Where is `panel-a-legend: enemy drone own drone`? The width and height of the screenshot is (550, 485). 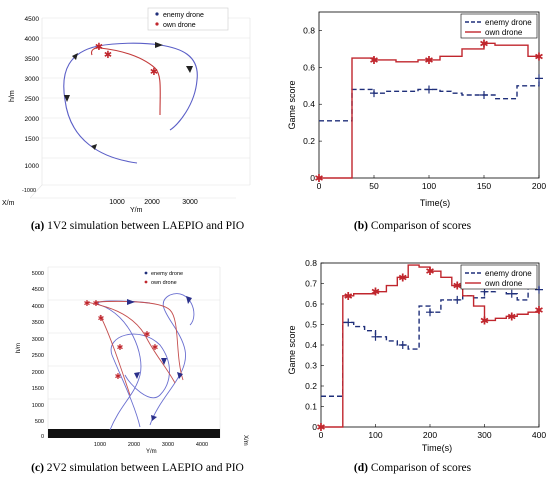 panel-a-legend: enemy drone own drone is located at coordinates (188, 19).